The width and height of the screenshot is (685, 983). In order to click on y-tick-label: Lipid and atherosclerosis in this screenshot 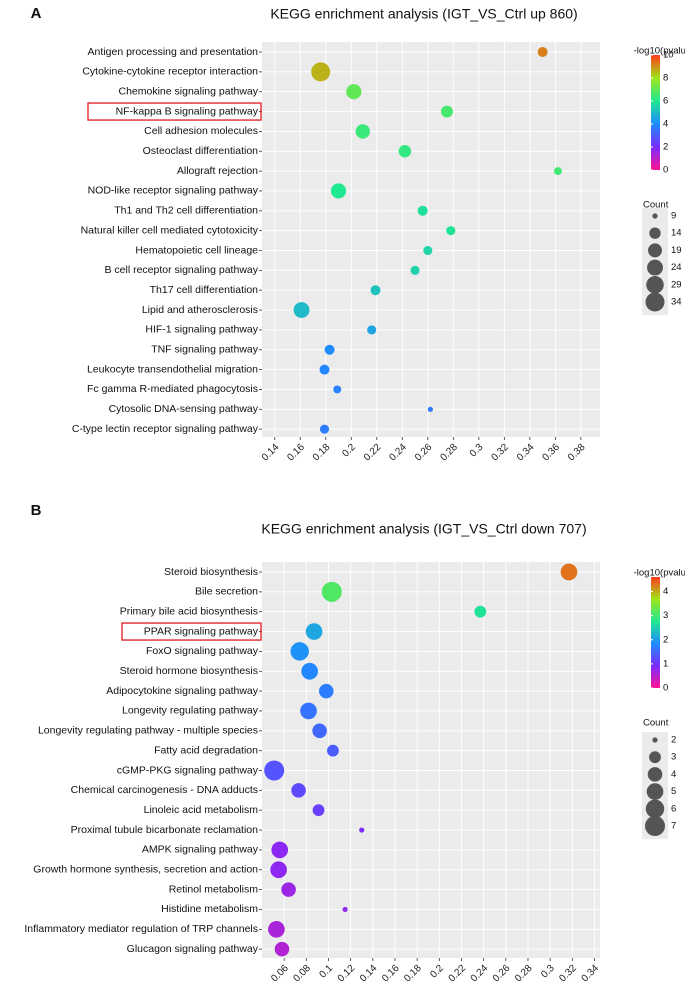, I will do `click(200, 310)`.